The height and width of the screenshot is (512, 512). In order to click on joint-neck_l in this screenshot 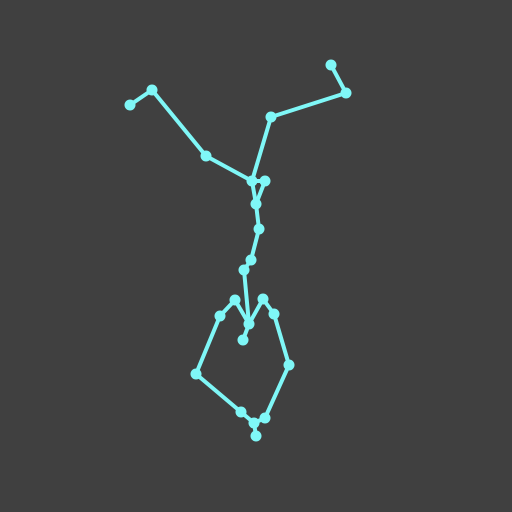, I will do `click(152, 90)`.